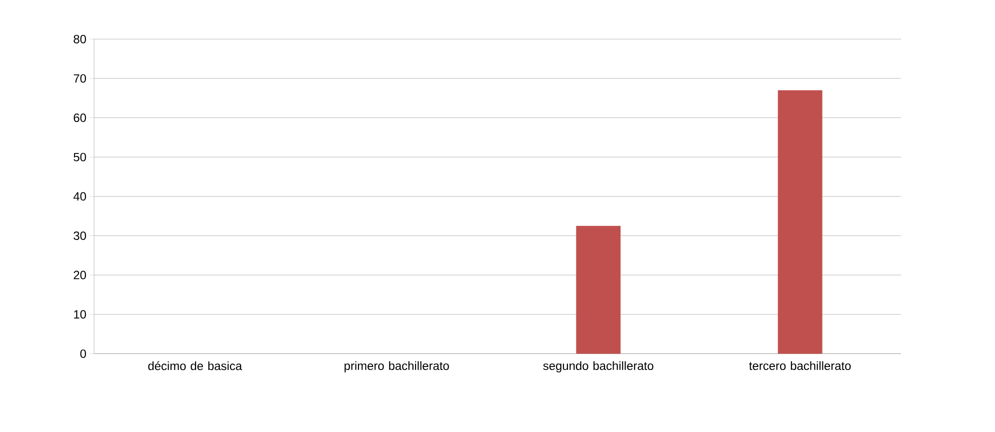 Image resolution: width=995 pixels, height=432 pixels. What do you see at coordinates (598, 366) in the screenshot?
I see `x-tick-label: segundo bachillerato` at bounding box center [598, 366].